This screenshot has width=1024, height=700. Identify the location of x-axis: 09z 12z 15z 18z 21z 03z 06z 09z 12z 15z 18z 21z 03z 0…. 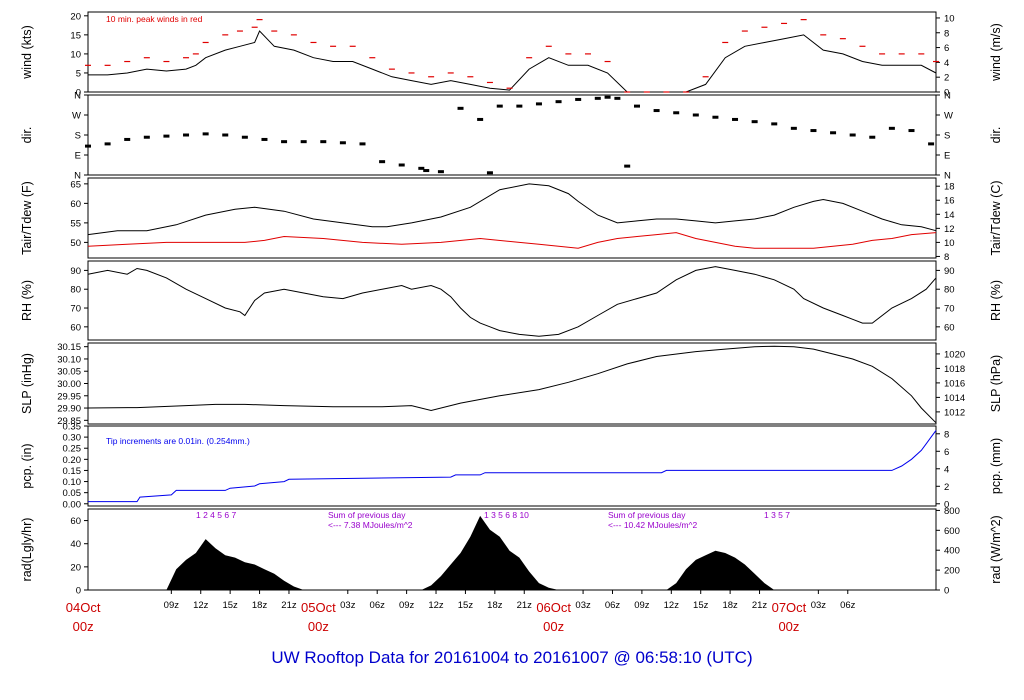
(461, 612).